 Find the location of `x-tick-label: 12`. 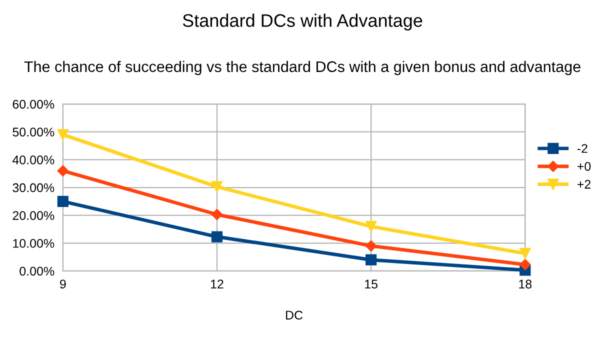

x-tick-label: 12 is located at coordinates (217, 284).